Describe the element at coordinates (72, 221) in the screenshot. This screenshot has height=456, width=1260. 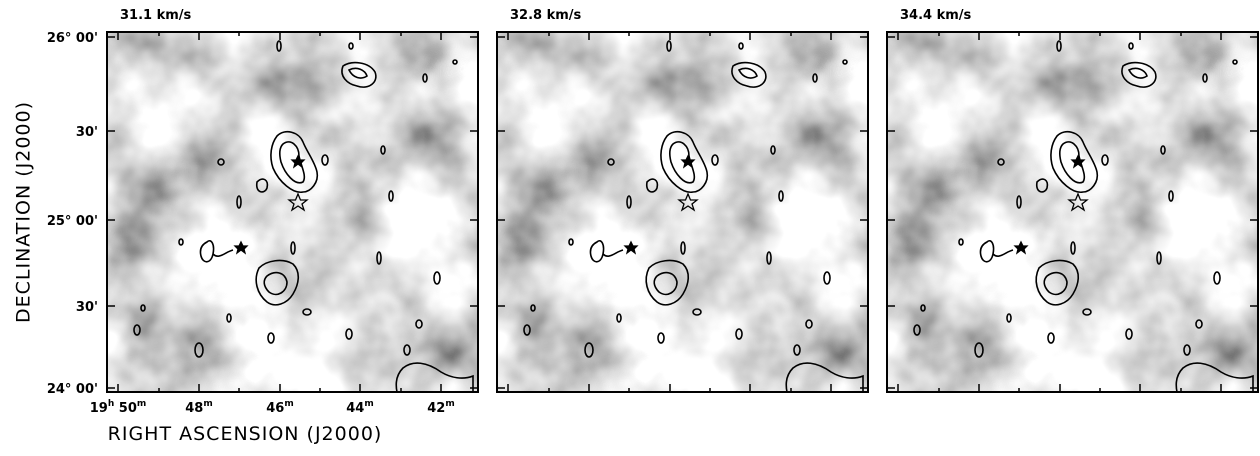
I see `y-tick-label: 25° 00'` at that location.